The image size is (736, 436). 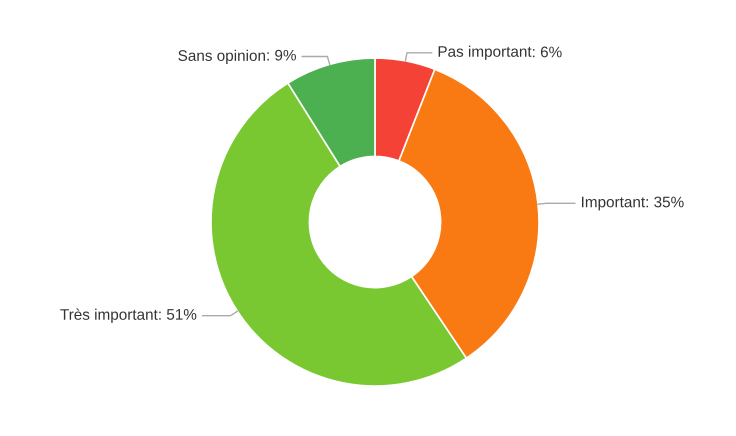 What do you see at coordinates (281, 55) in the screenshot?
I see `data-label: : 9%` at bounding box center [281, 55].